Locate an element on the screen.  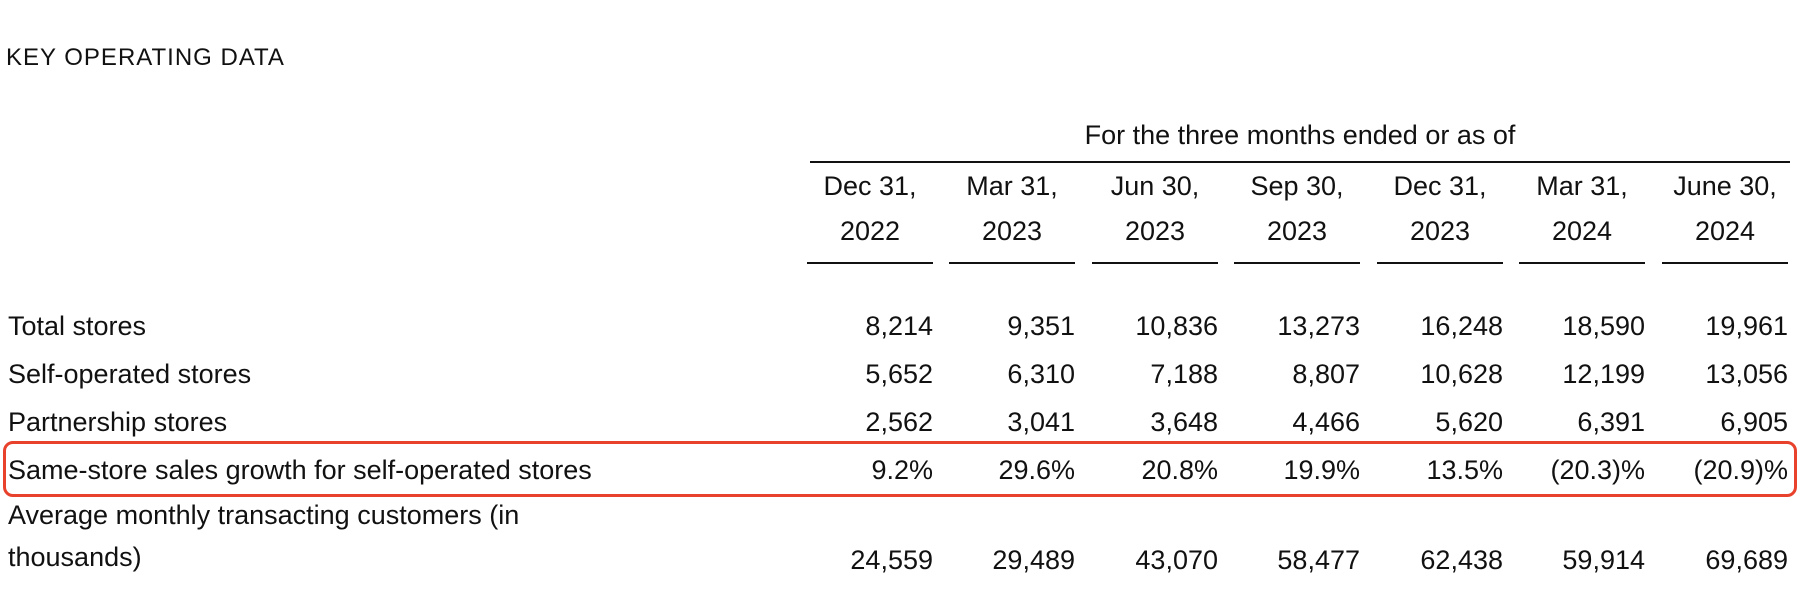
table-cell: 8,807 is located at coordinates (1326, 374).